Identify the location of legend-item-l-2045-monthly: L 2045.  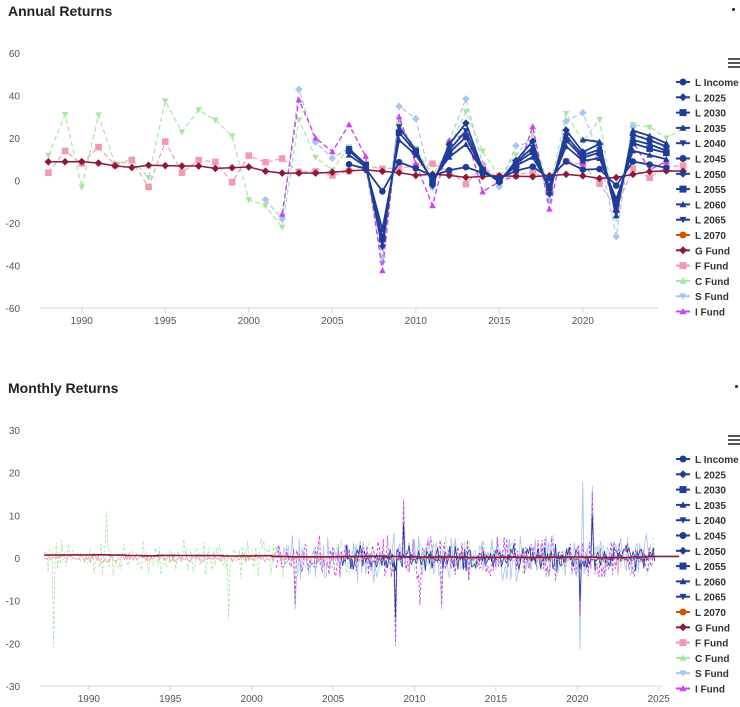
(701, 537).